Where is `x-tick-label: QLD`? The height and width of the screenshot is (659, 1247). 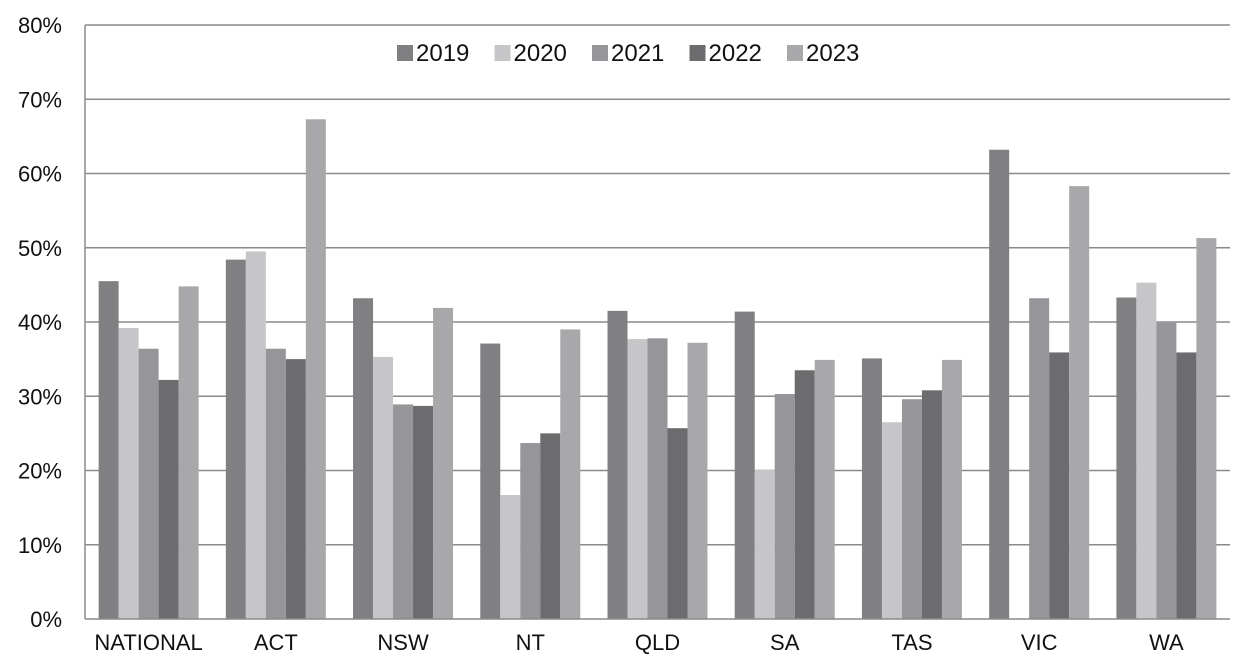 x-tick-label: QLD is located at coordinates (657, 642).